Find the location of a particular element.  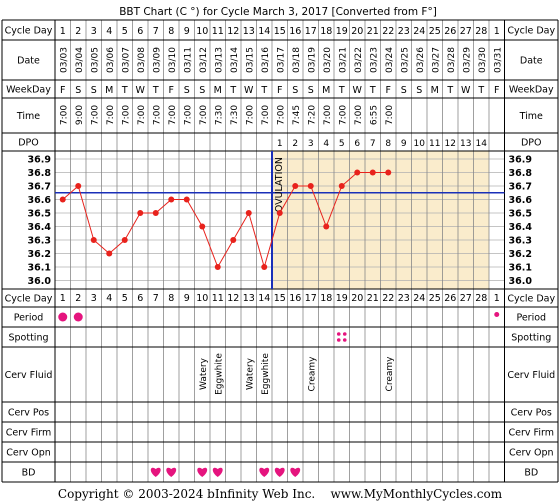

cycle-day-cell: 14 is located at coordinates (264, 31).